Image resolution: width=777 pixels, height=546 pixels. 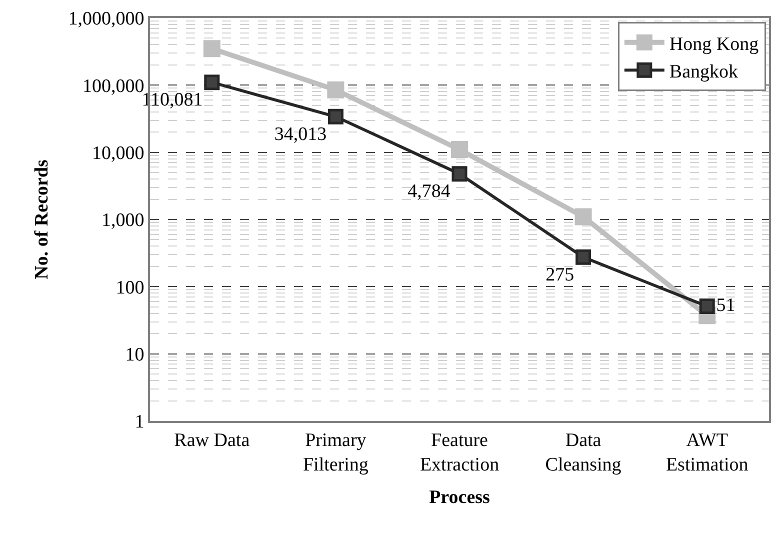 I want to click on x-tick-label: Raw Data, so click(x=212, y=440).